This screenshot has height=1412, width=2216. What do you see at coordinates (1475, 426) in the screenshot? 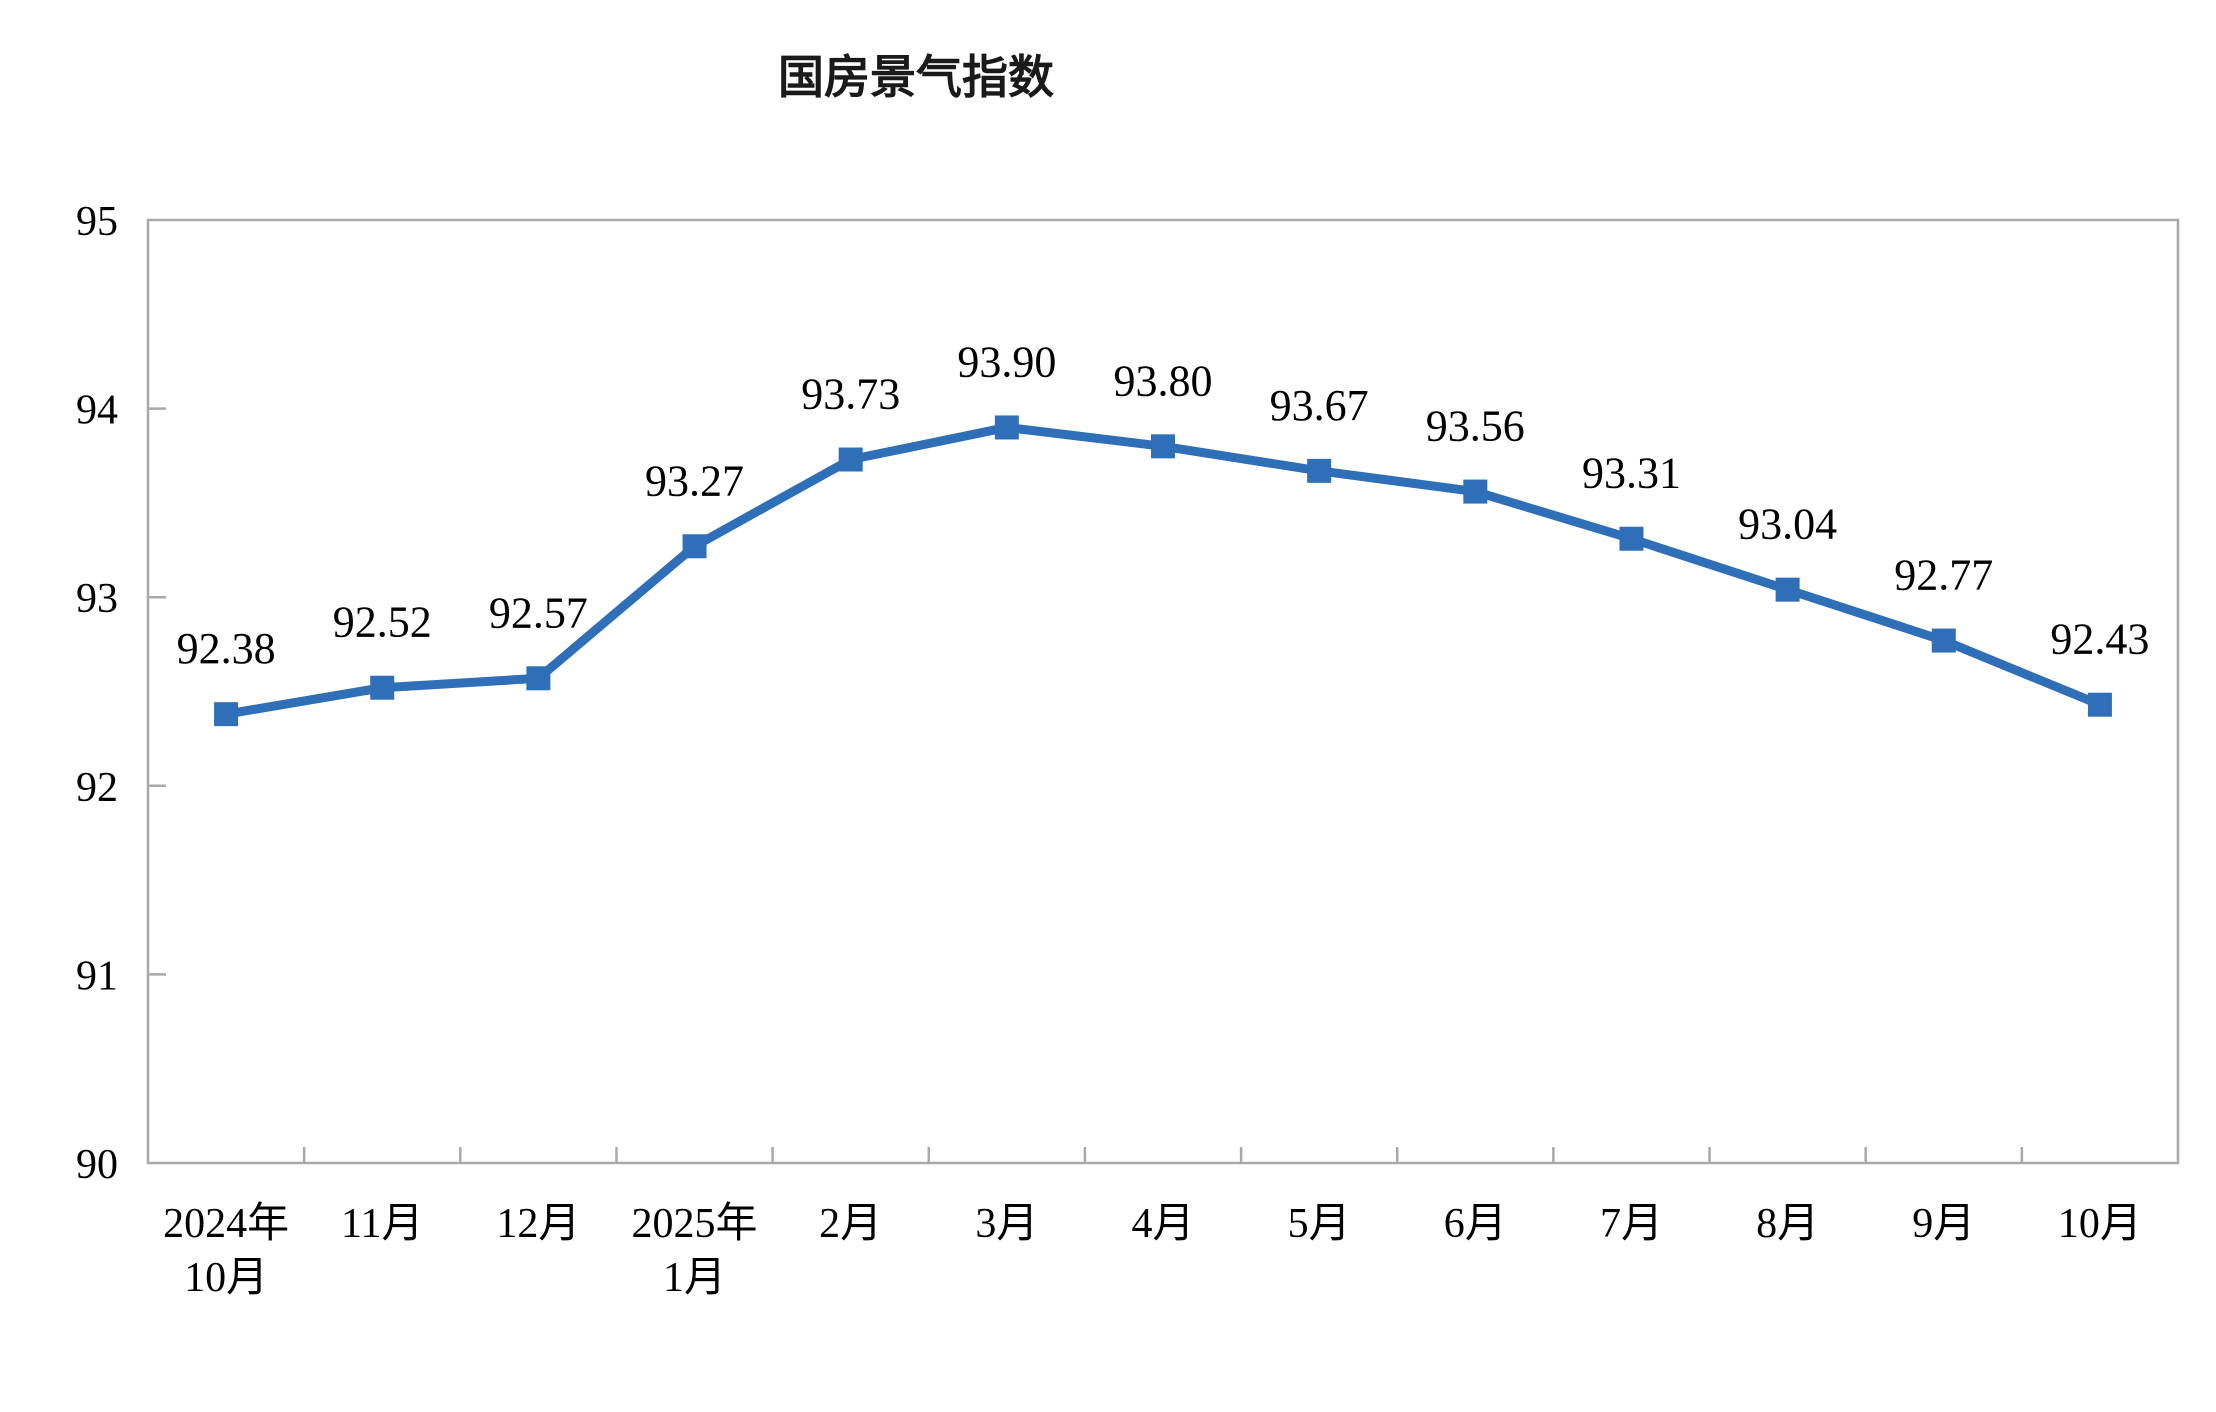
I see `data-label: 93.56` at bounding box center [1475, 426].